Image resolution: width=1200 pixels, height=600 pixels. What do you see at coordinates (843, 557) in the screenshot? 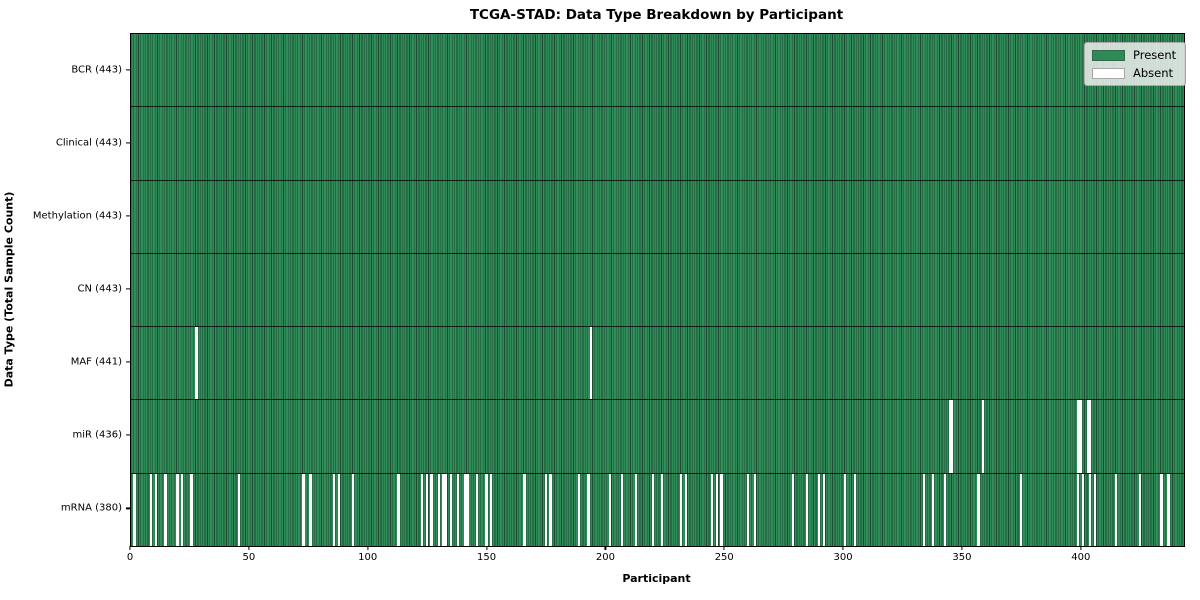
I see `x-tick-label: 300` at bounding box center [843, 557].